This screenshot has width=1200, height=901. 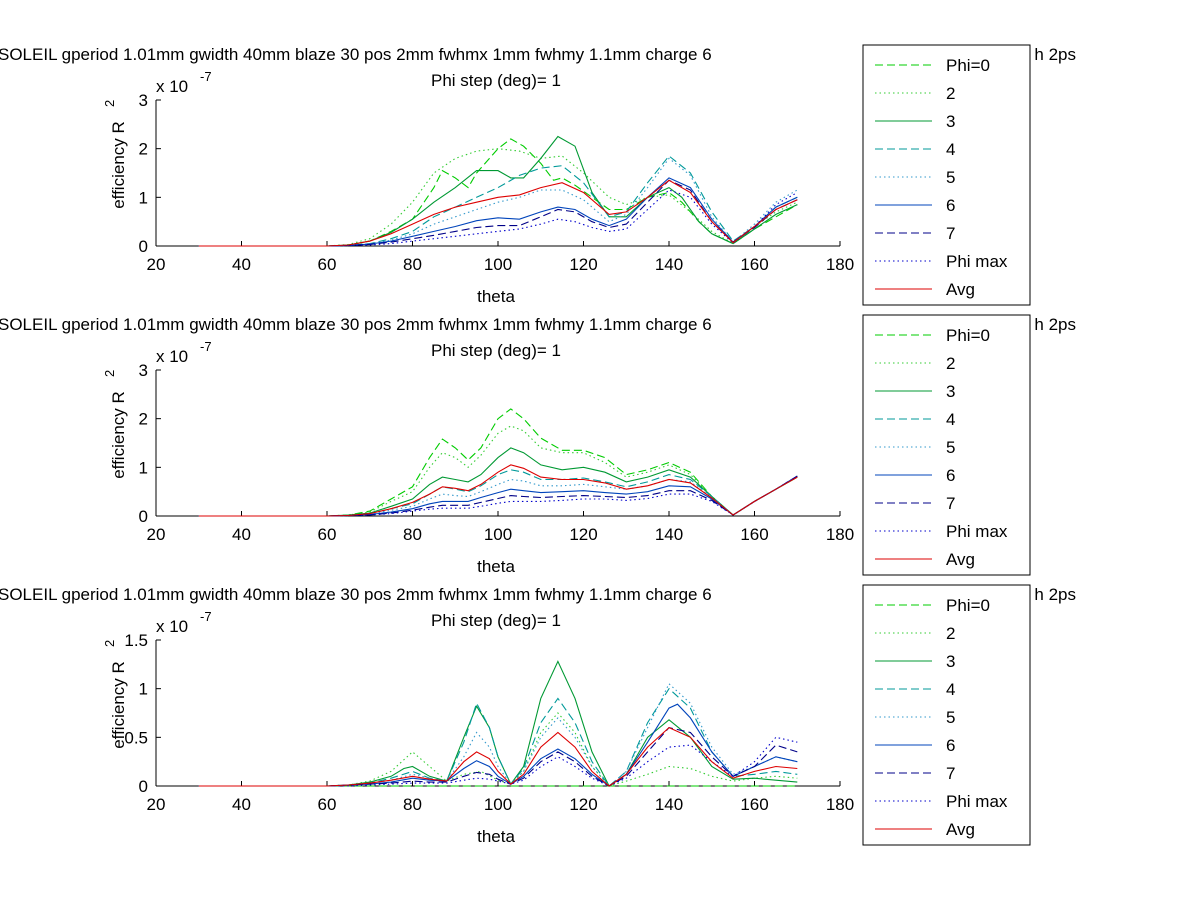 What do you see at coordinates (968, 605) in the screenshot?
I see `legend-label: Phi=0` at bounding box center [968, 605].